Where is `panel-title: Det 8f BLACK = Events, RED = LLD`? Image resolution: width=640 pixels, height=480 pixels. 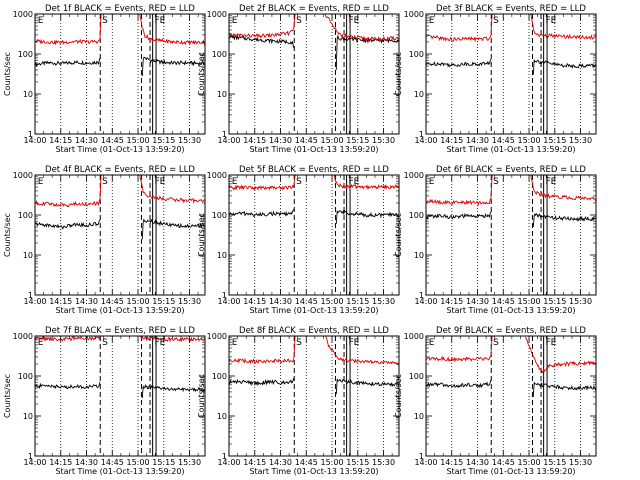
panel-title: Det 8f BLACK = Events, RED = LLD is located at coordinates (314, 331).